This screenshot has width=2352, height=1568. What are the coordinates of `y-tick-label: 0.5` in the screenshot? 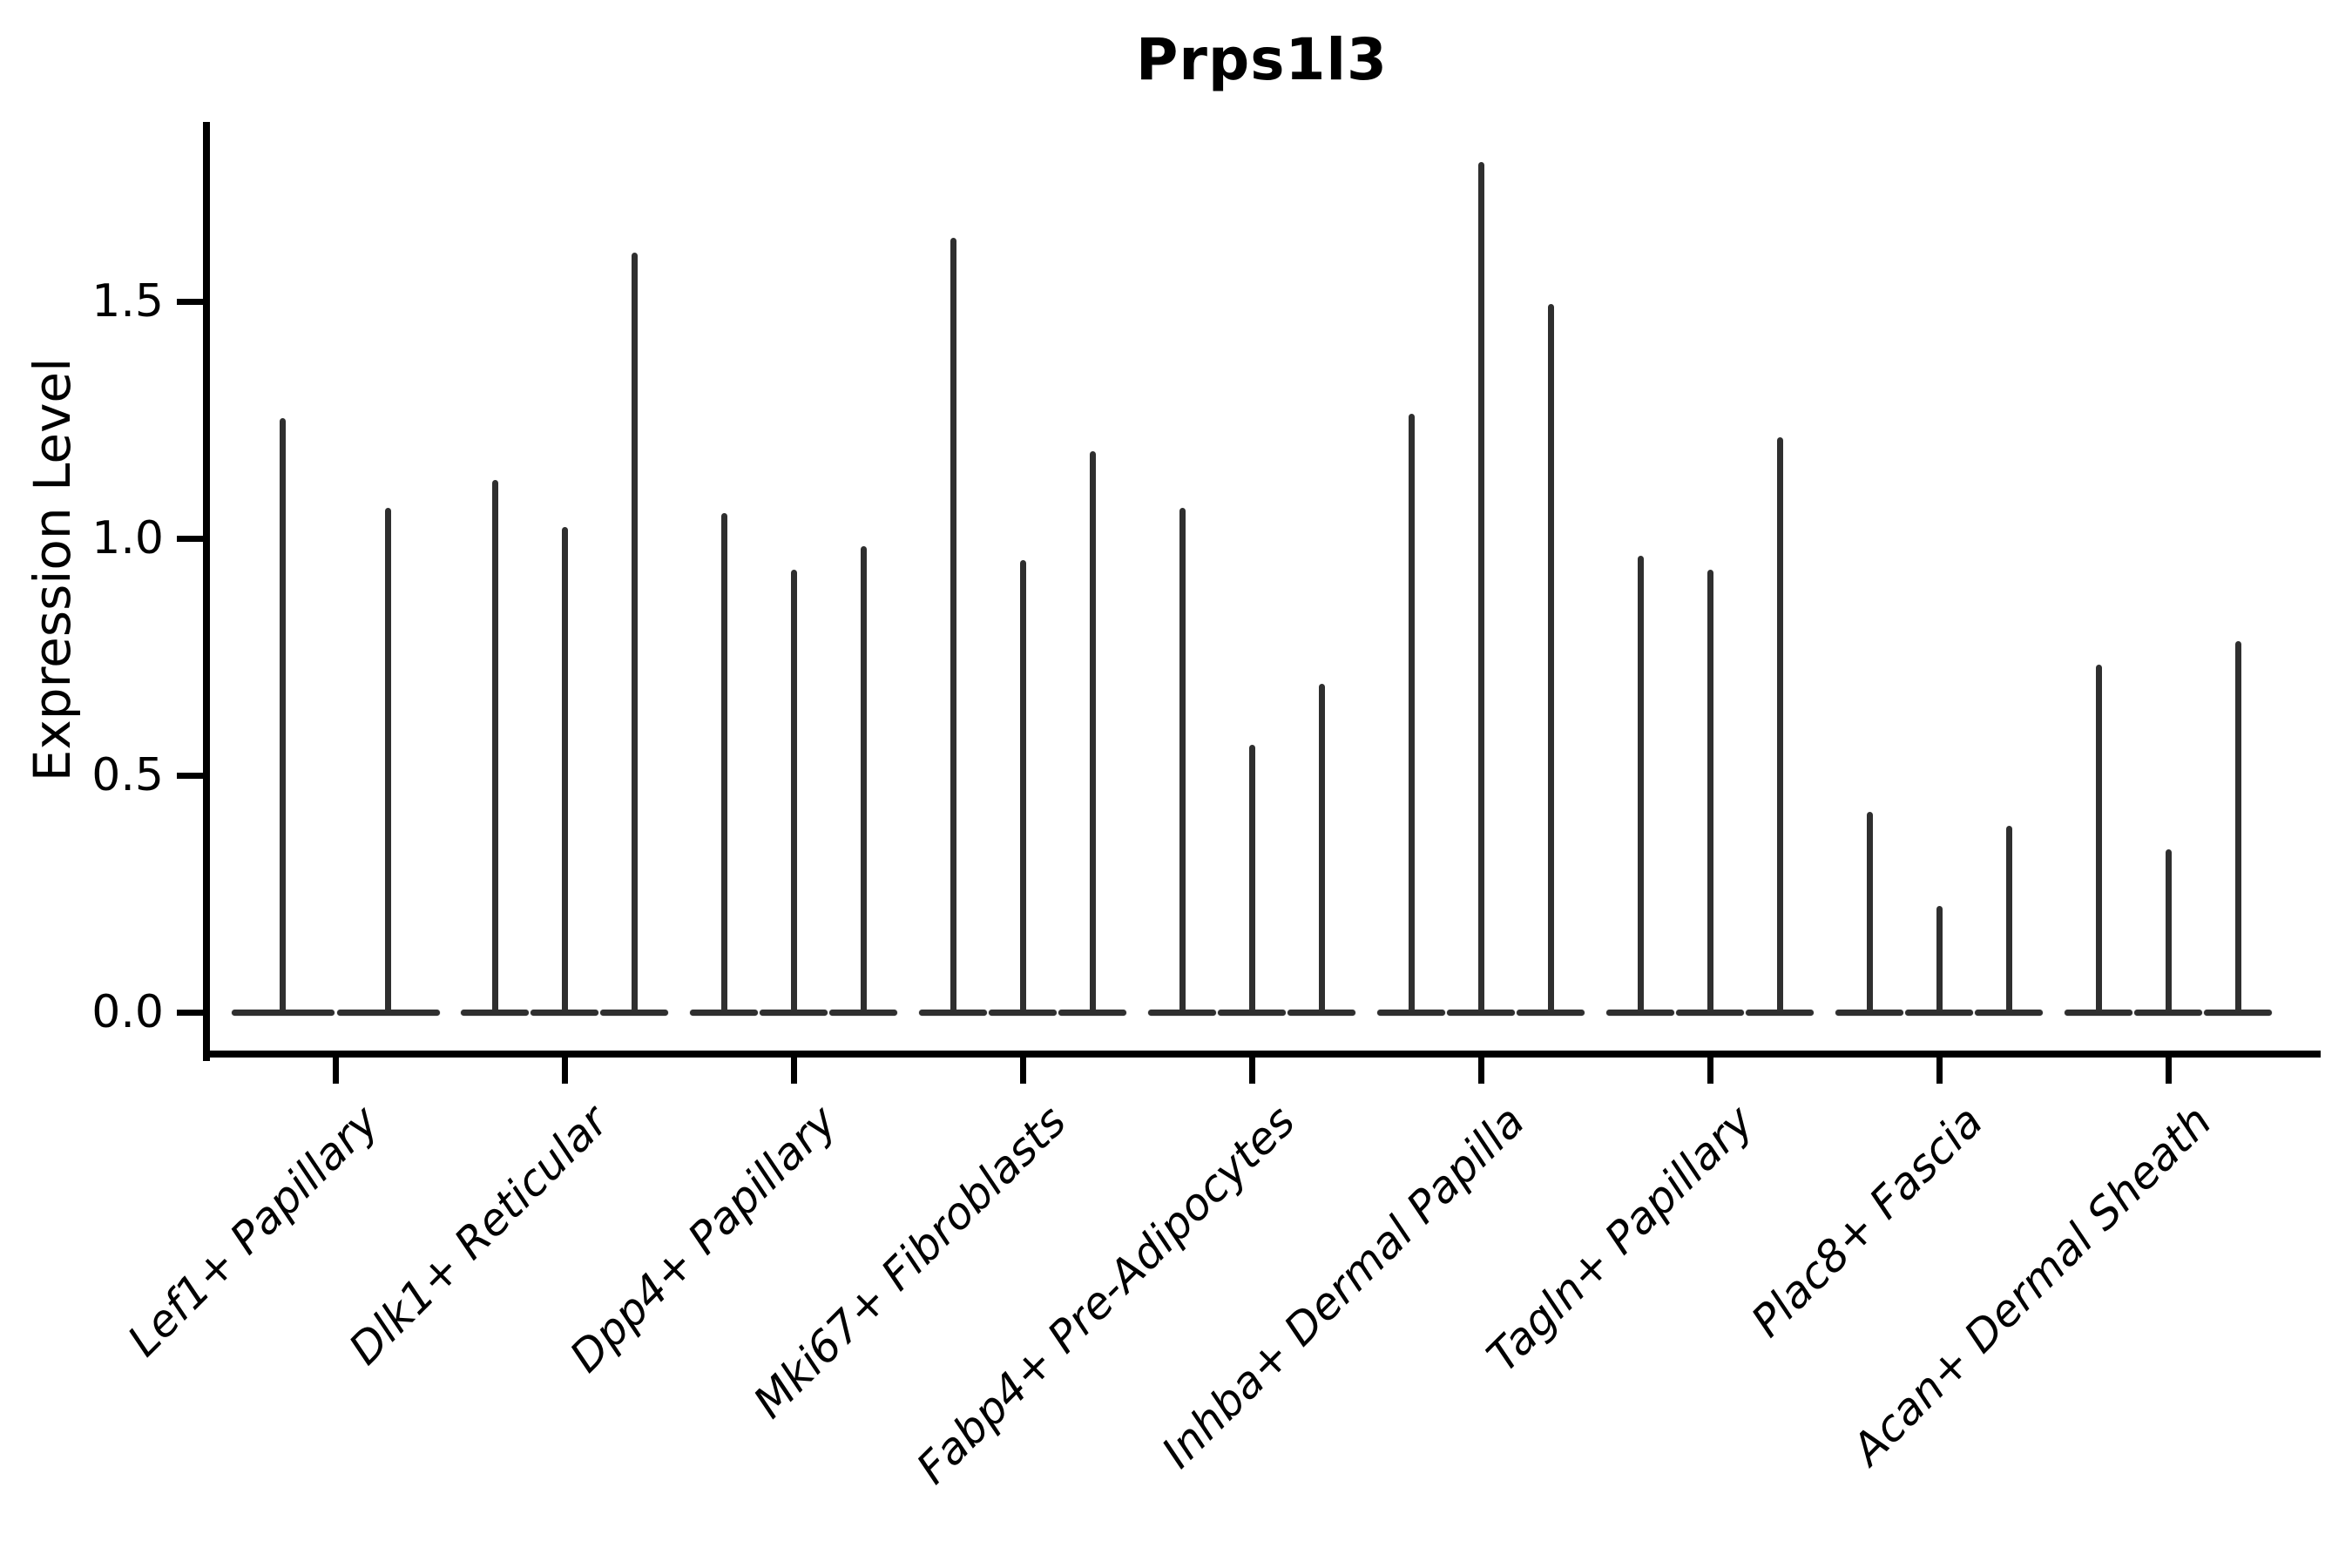 It's located at (127, 775).